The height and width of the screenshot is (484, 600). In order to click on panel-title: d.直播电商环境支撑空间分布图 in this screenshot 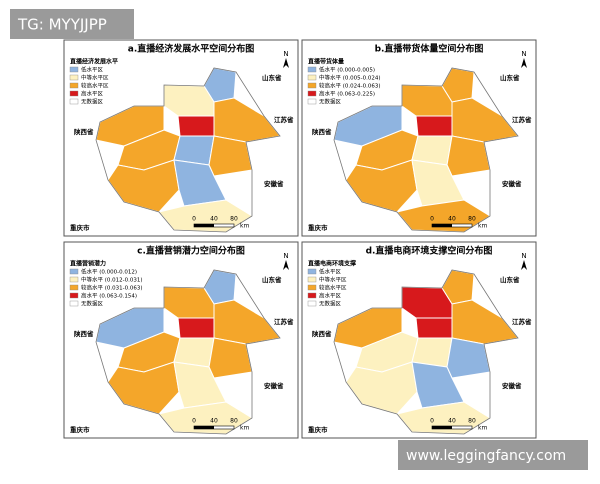, I will do `click(429, 251)`.